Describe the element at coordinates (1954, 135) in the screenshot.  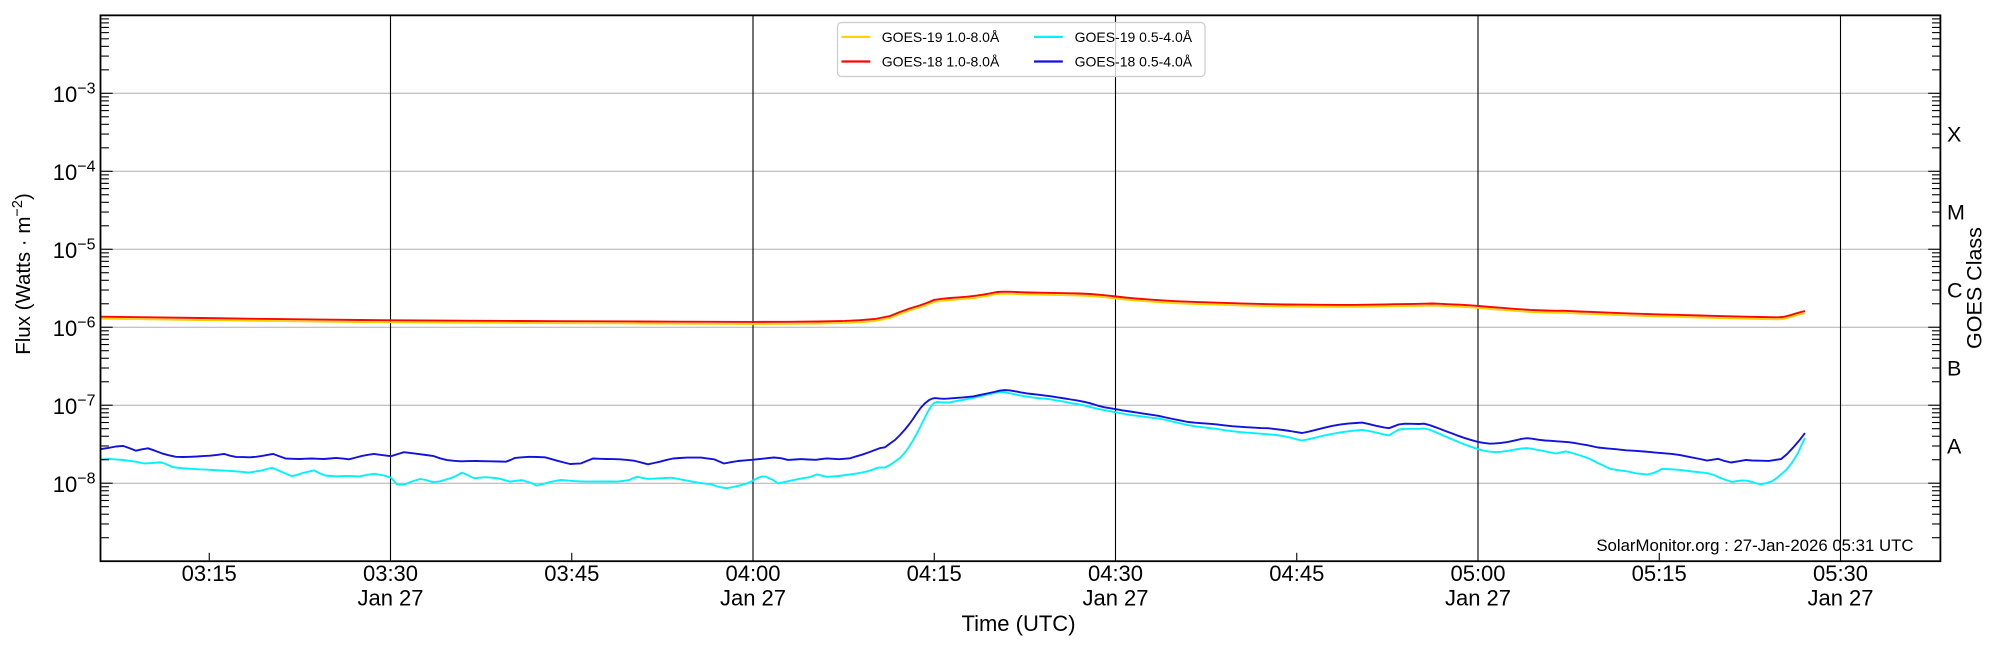
I see `svg-text: X` at that location.